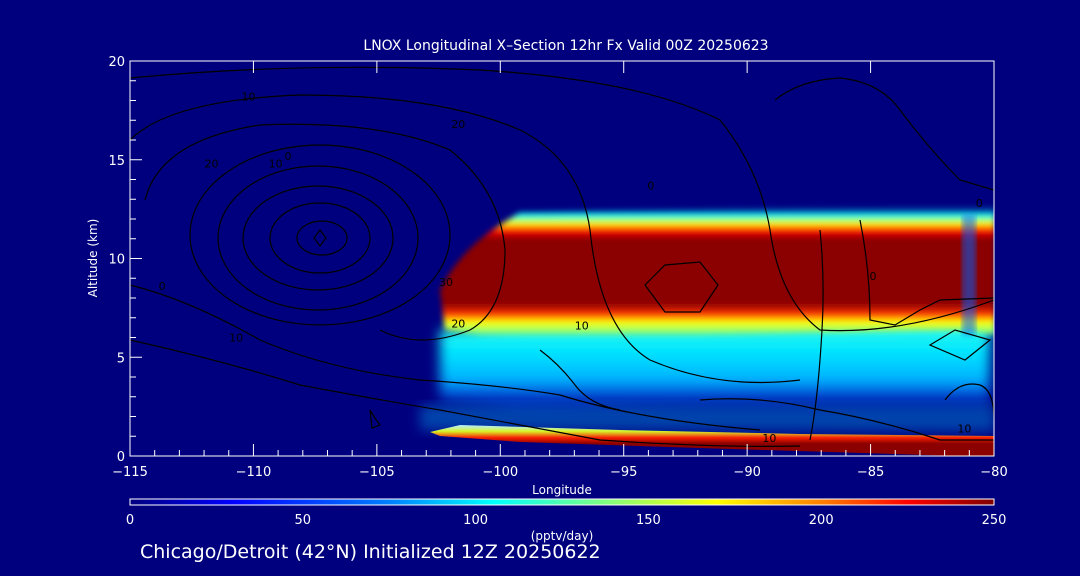  What do you see at coordinates (377, 472) in the screenshot?
I see `x-tick-label: −105` at bounding box center [377, 472].